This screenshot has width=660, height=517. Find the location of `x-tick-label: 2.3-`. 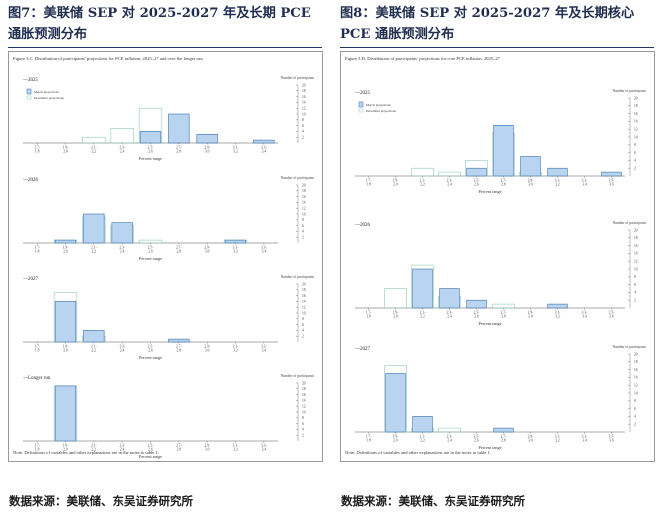

x-tick-label: 2.3- is located at coordinates (450, 181).